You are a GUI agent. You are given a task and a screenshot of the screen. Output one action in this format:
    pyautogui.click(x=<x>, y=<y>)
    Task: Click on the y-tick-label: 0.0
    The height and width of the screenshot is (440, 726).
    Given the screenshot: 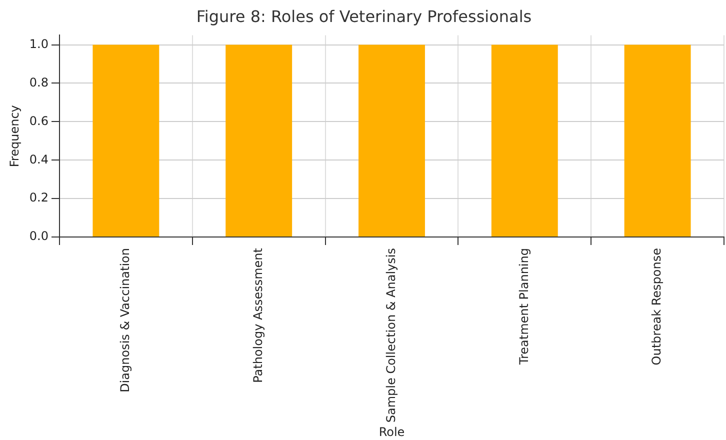 What is the action you would take?
    pyautogui.click(x=38, y=236)
    